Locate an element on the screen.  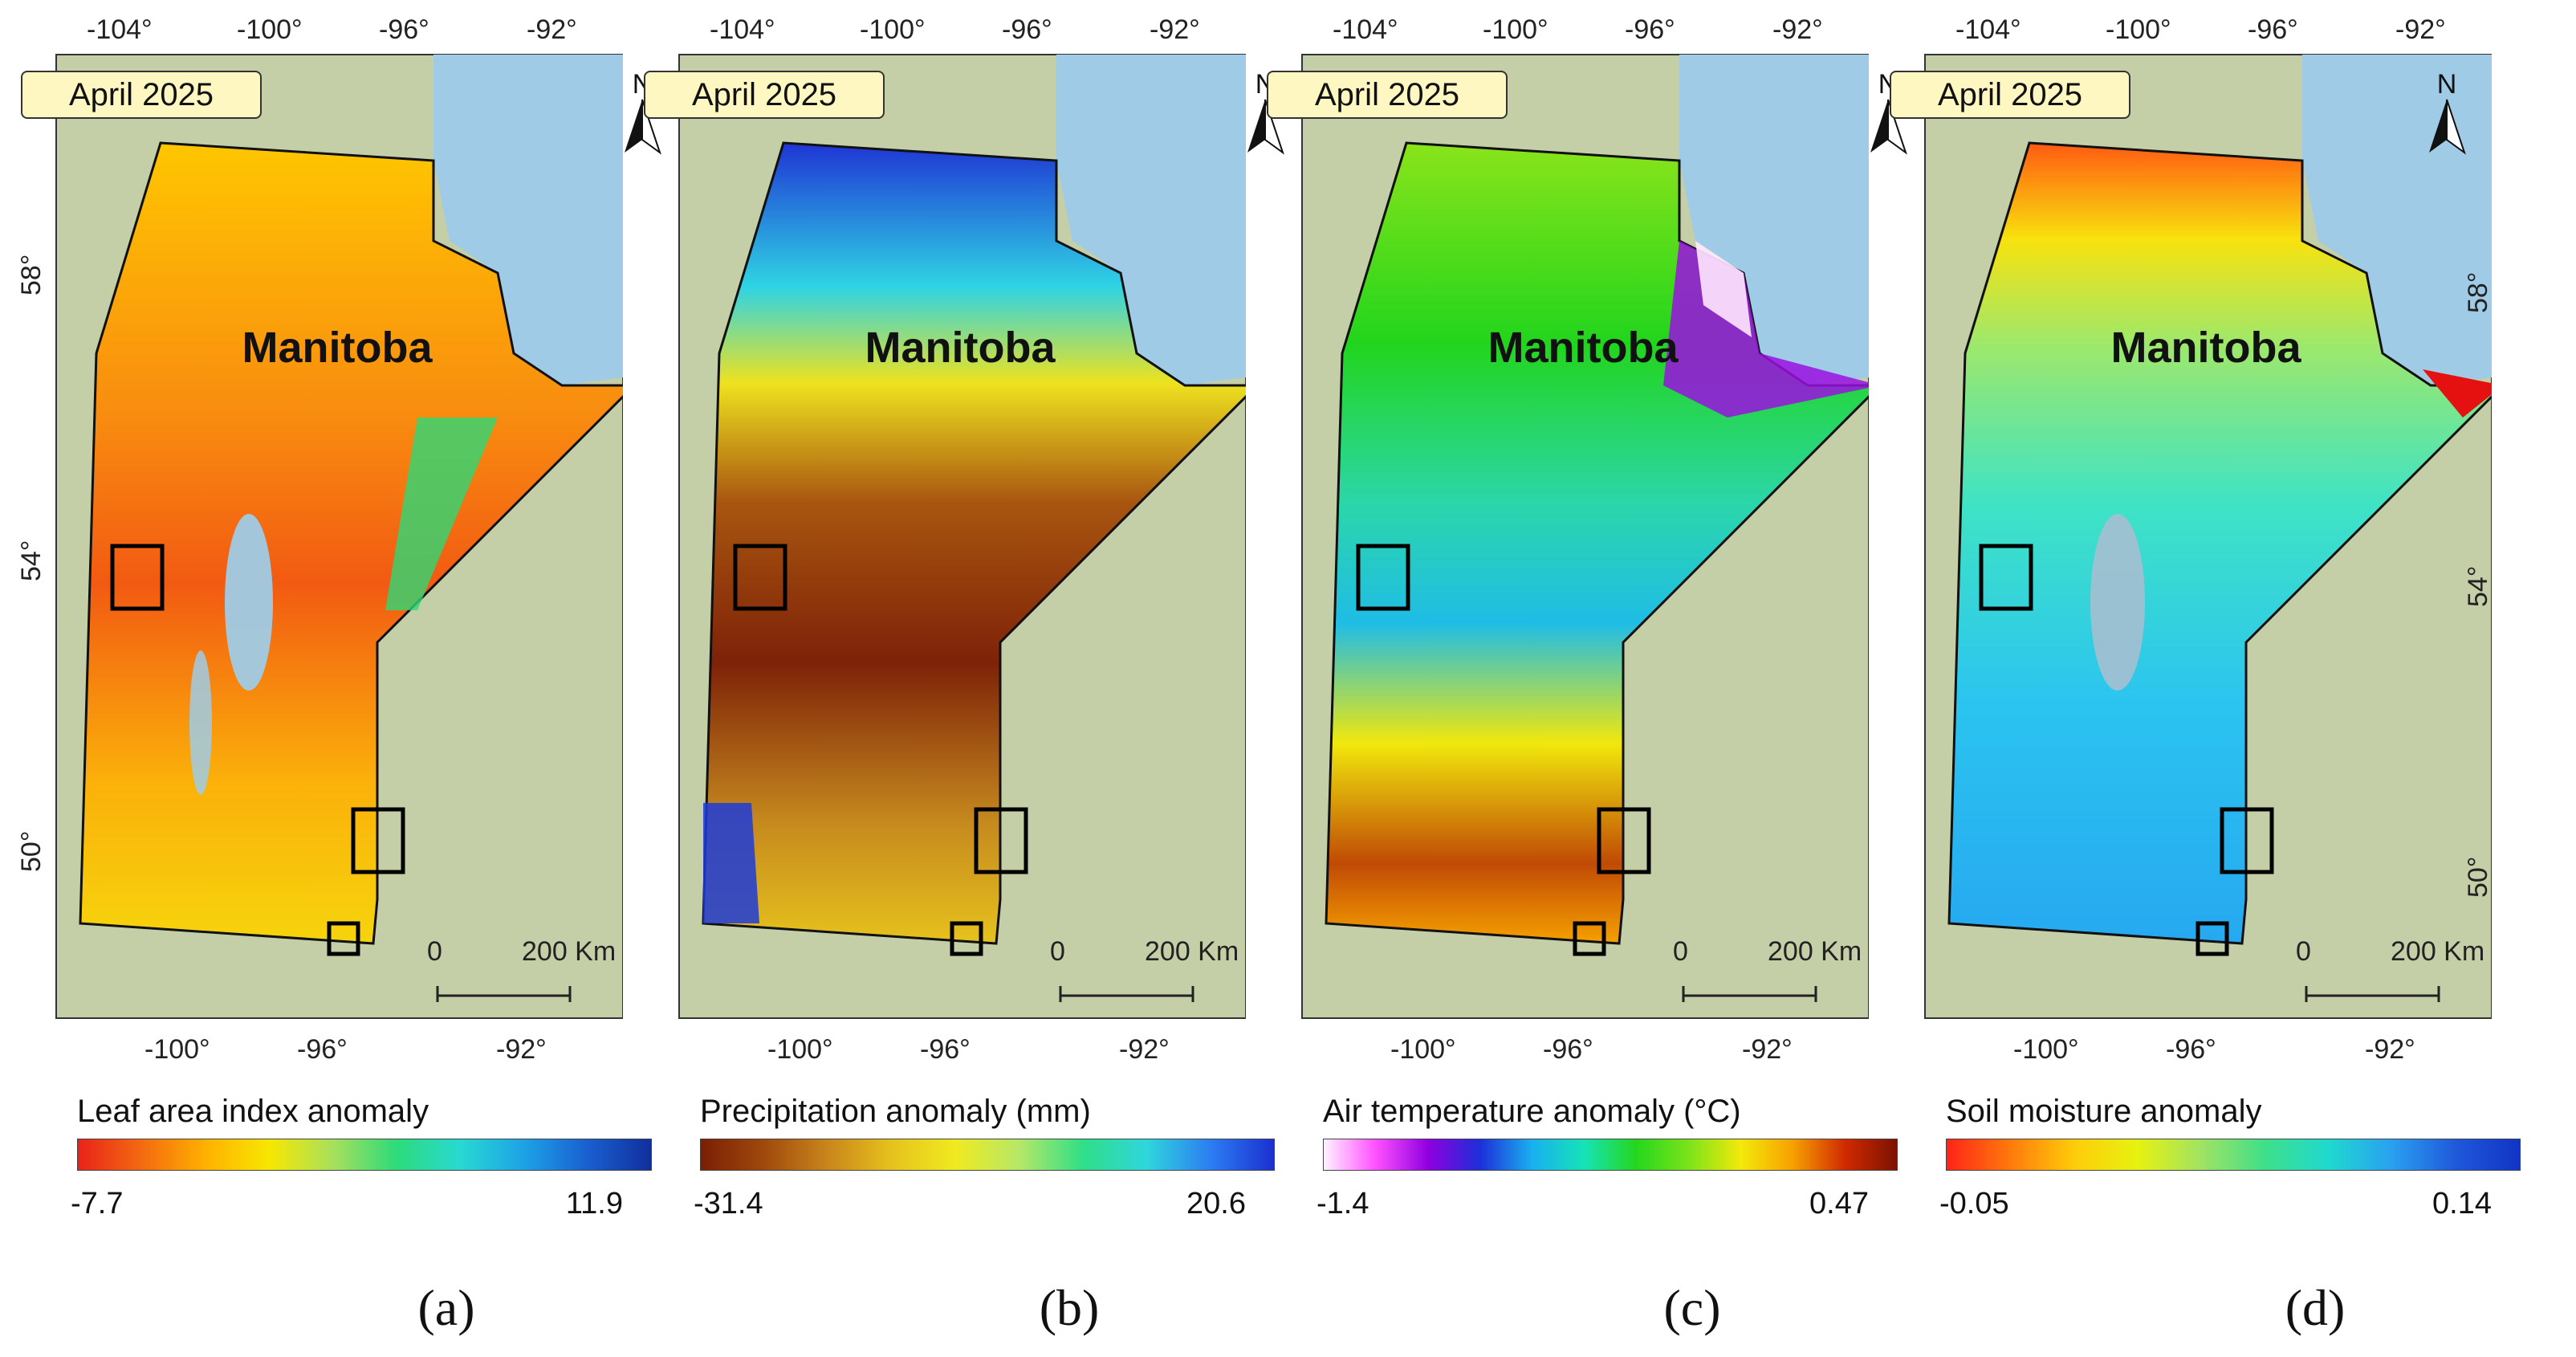
legend-title: Soil moisture anomaly is located at coordinates (2104, 1111).